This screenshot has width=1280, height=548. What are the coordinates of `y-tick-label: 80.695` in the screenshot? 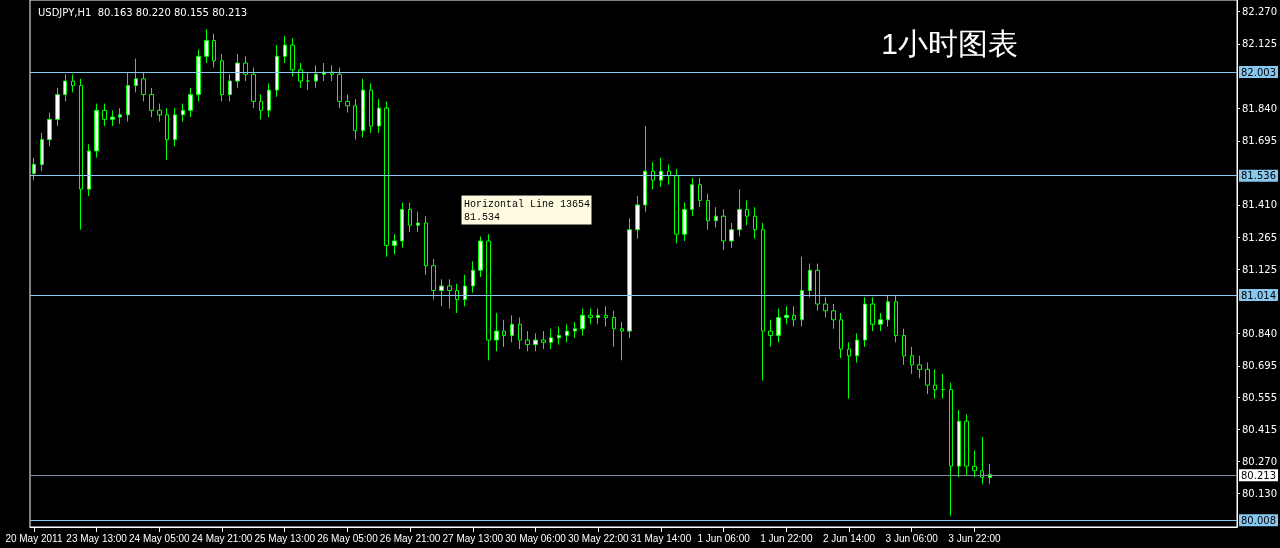 It's located at (1259, 366).